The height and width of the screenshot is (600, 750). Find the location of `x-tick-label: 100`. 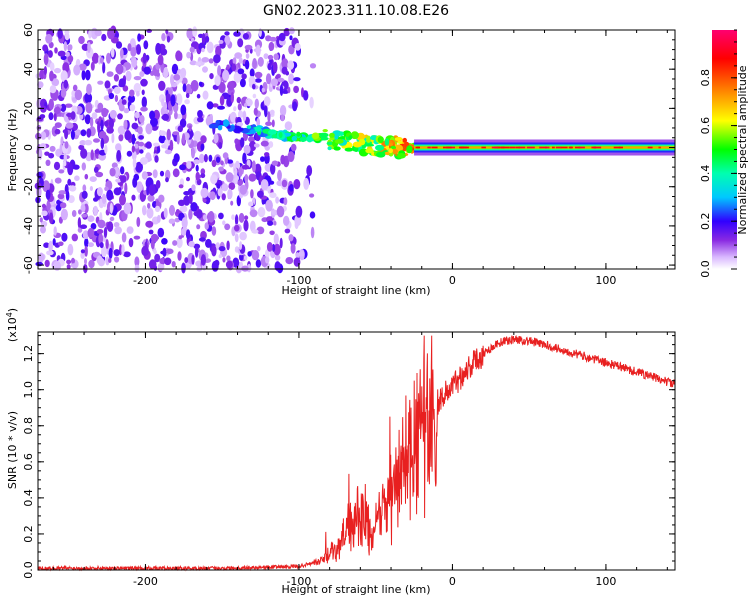

x-tick-label: 100 is located at coordinates (605, 280).